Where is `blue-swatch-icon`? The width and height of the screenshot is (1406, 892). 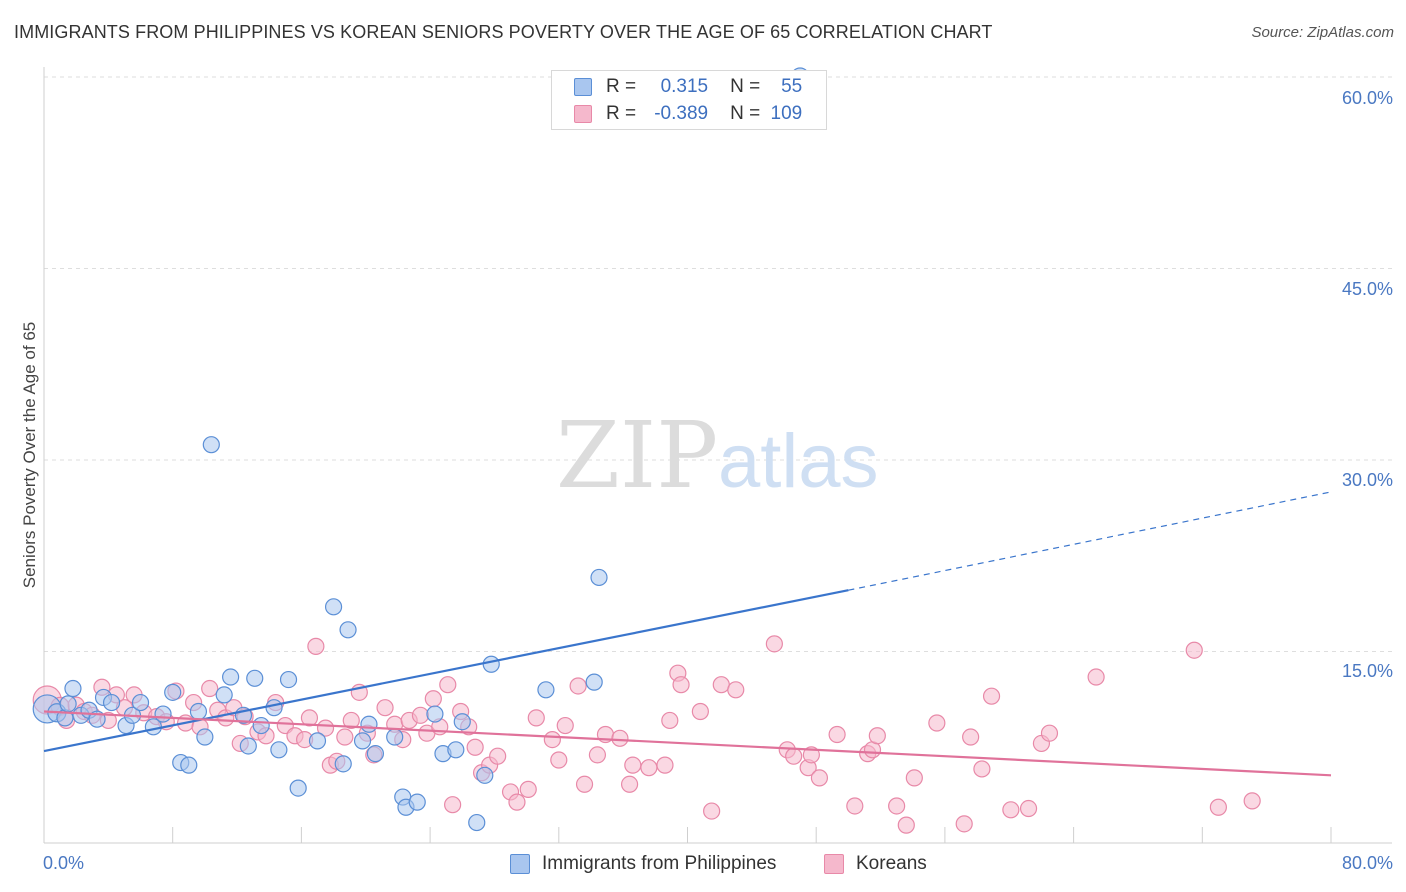
blue-swatch-icon is located at coordinates (583, 87).